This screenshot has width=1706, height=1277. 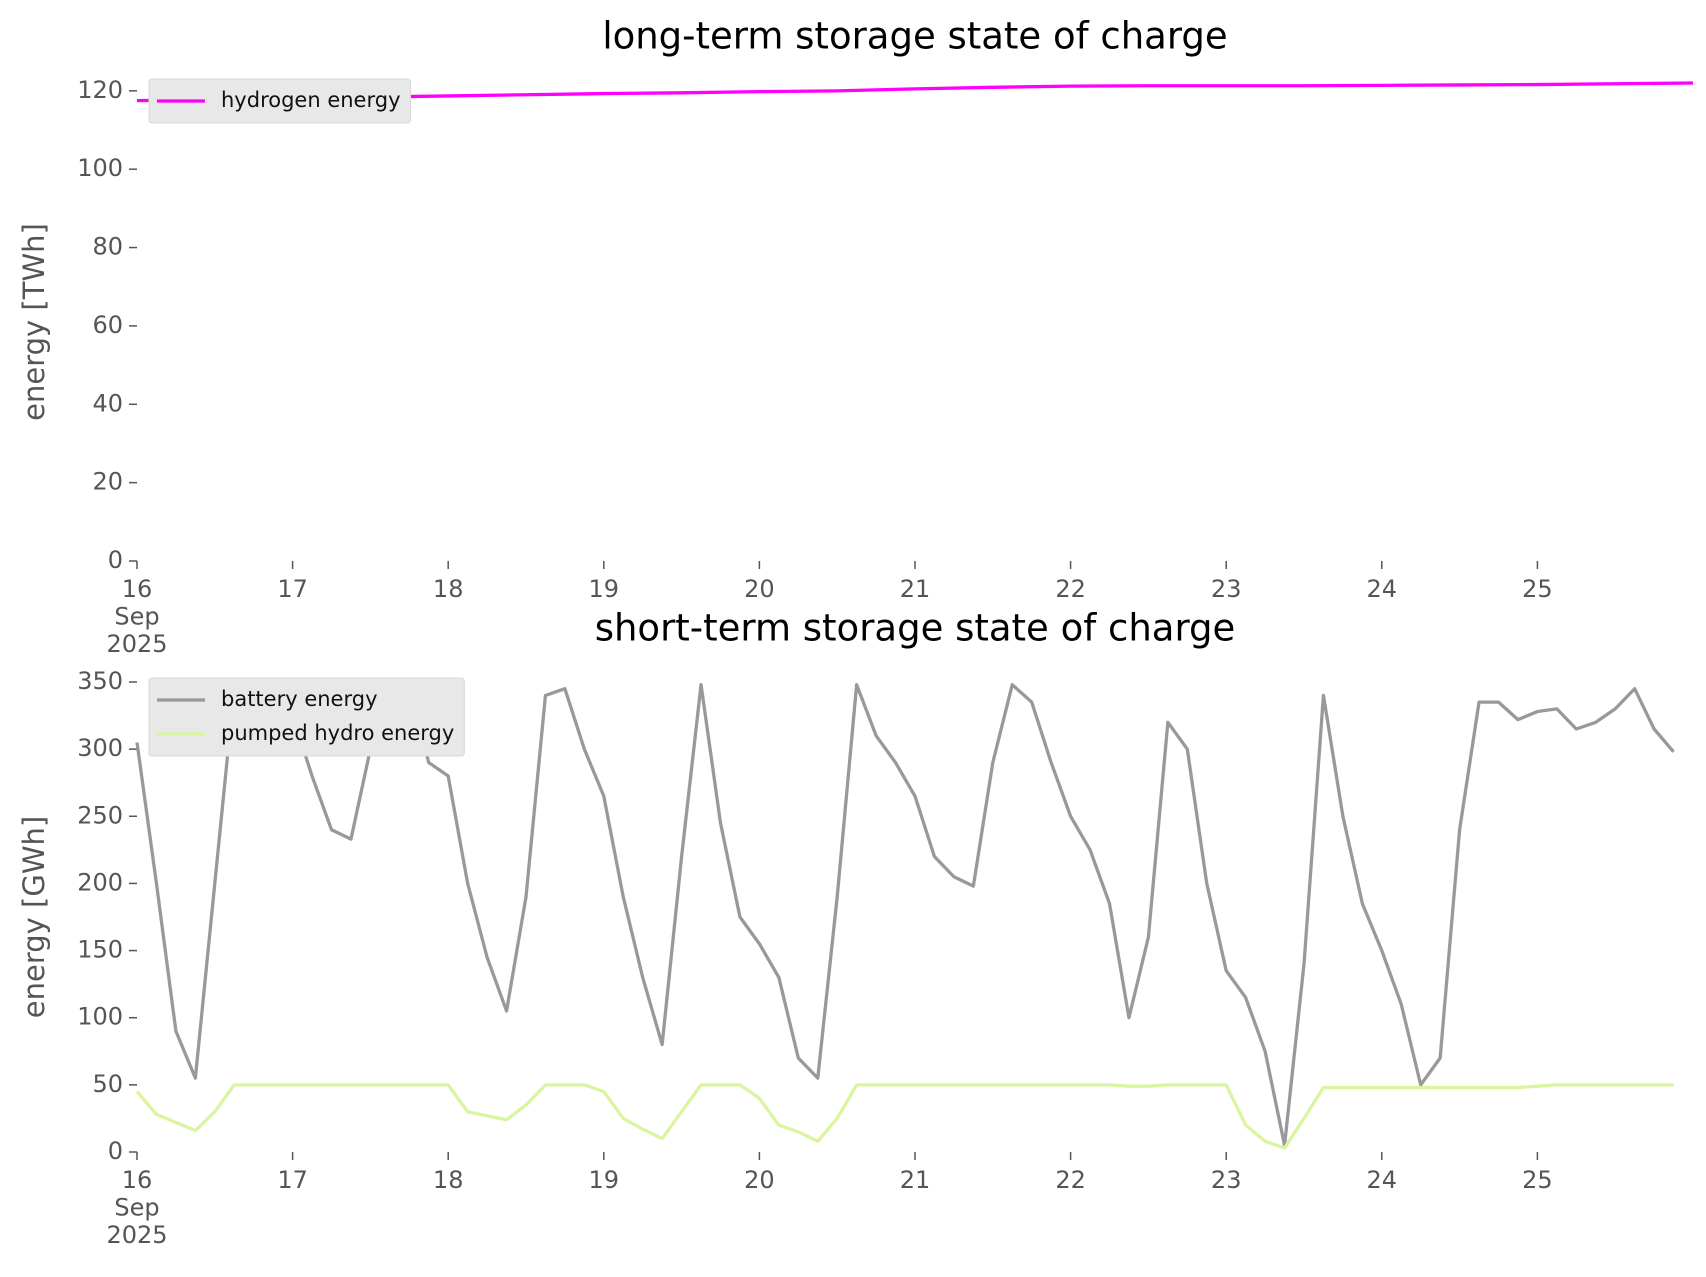 What do you see at coordinates (311, 100) in the screenshot?
I see `legend-label: hydrogen energy` at bounding box center [311, 100].